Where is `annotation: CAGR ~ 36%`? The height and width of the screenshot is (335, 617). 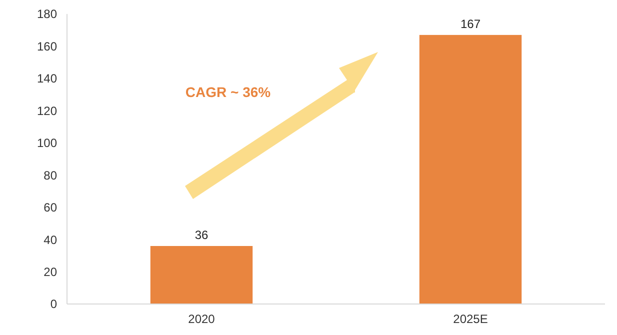 annotation: CAGR ~ 36% is located at coordinates (228, 92).